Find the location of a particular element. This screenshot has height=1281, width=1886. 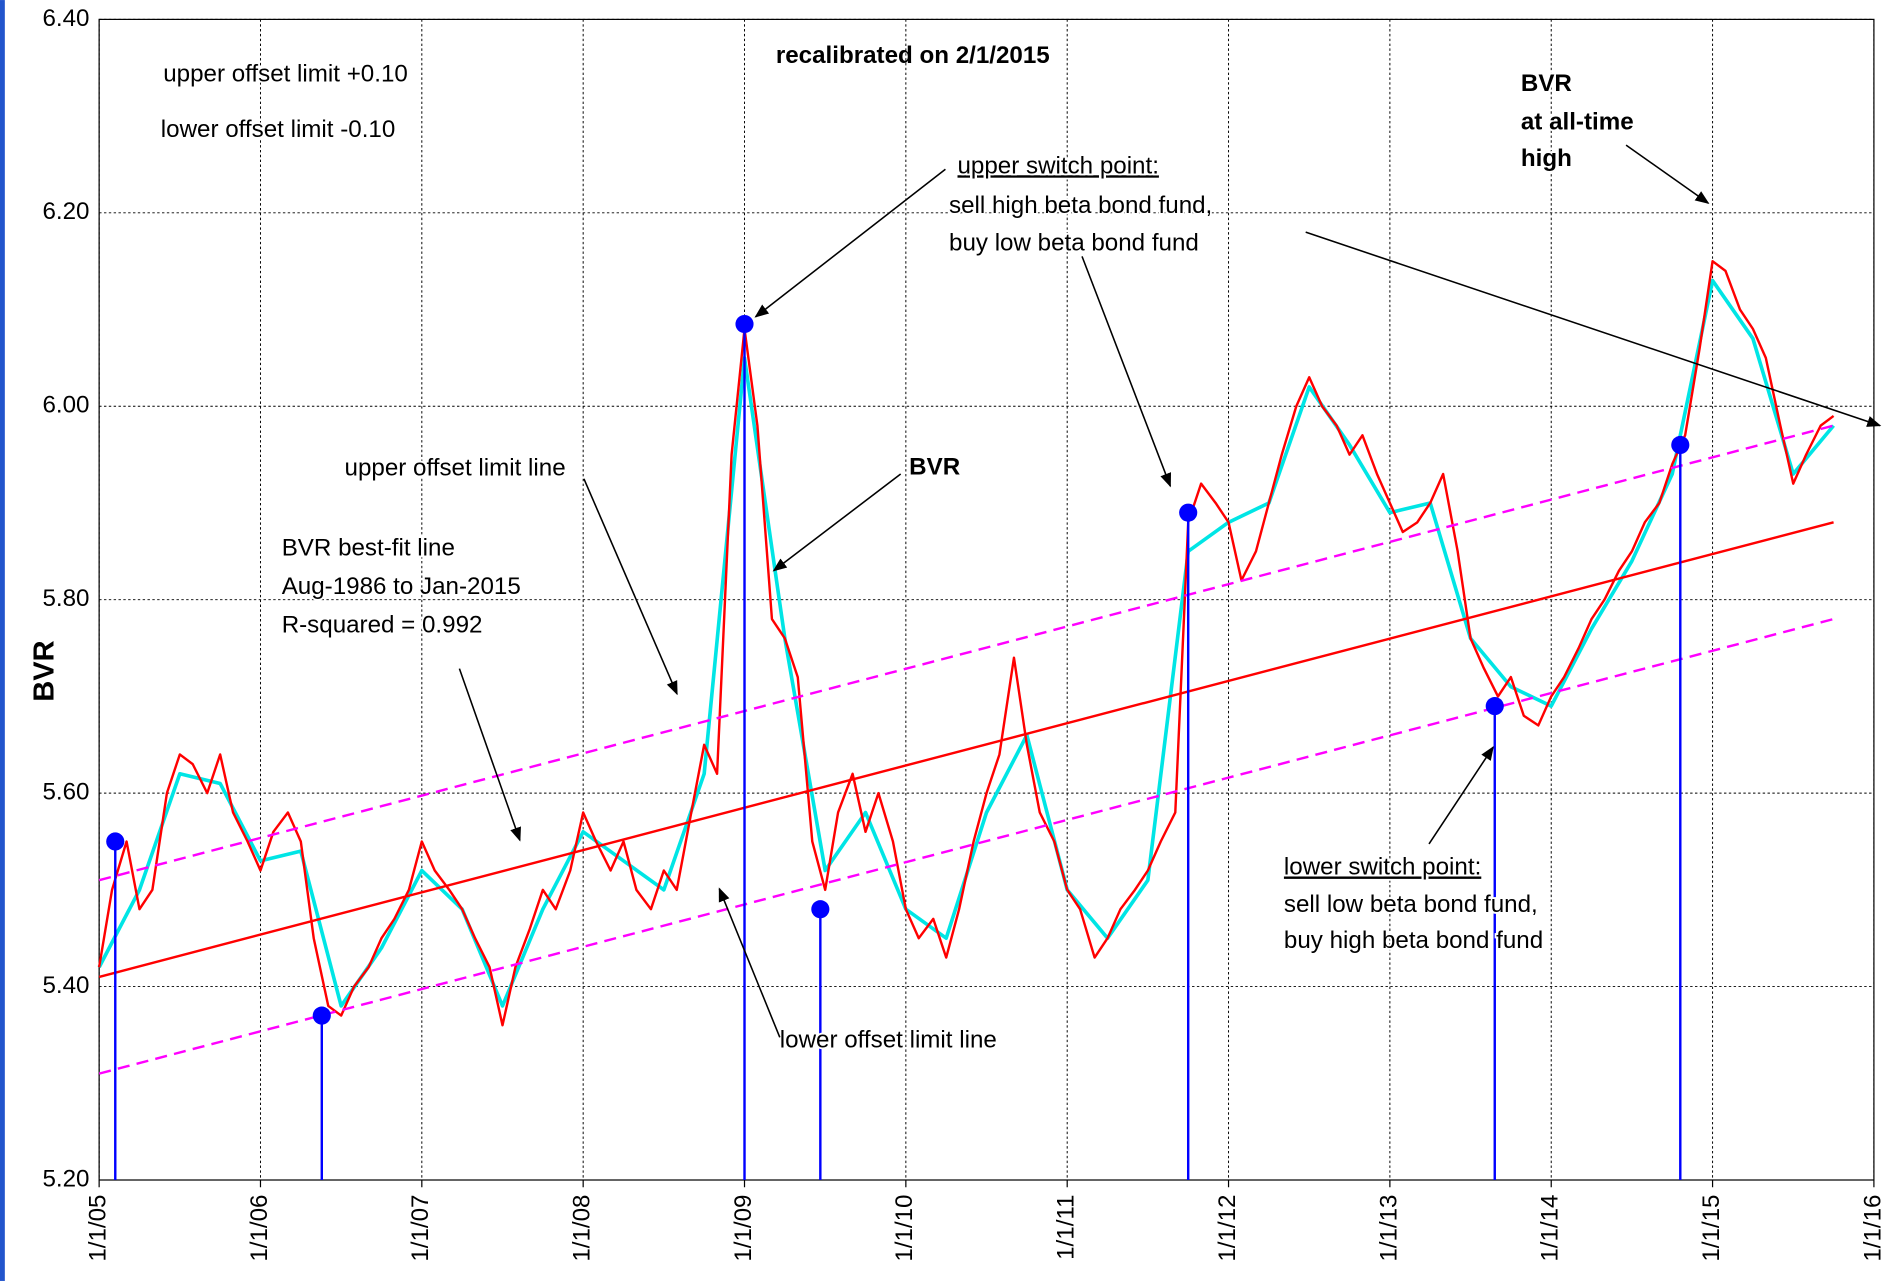

y-tick-label: 5.20 is located at coordinates (65, 1178).